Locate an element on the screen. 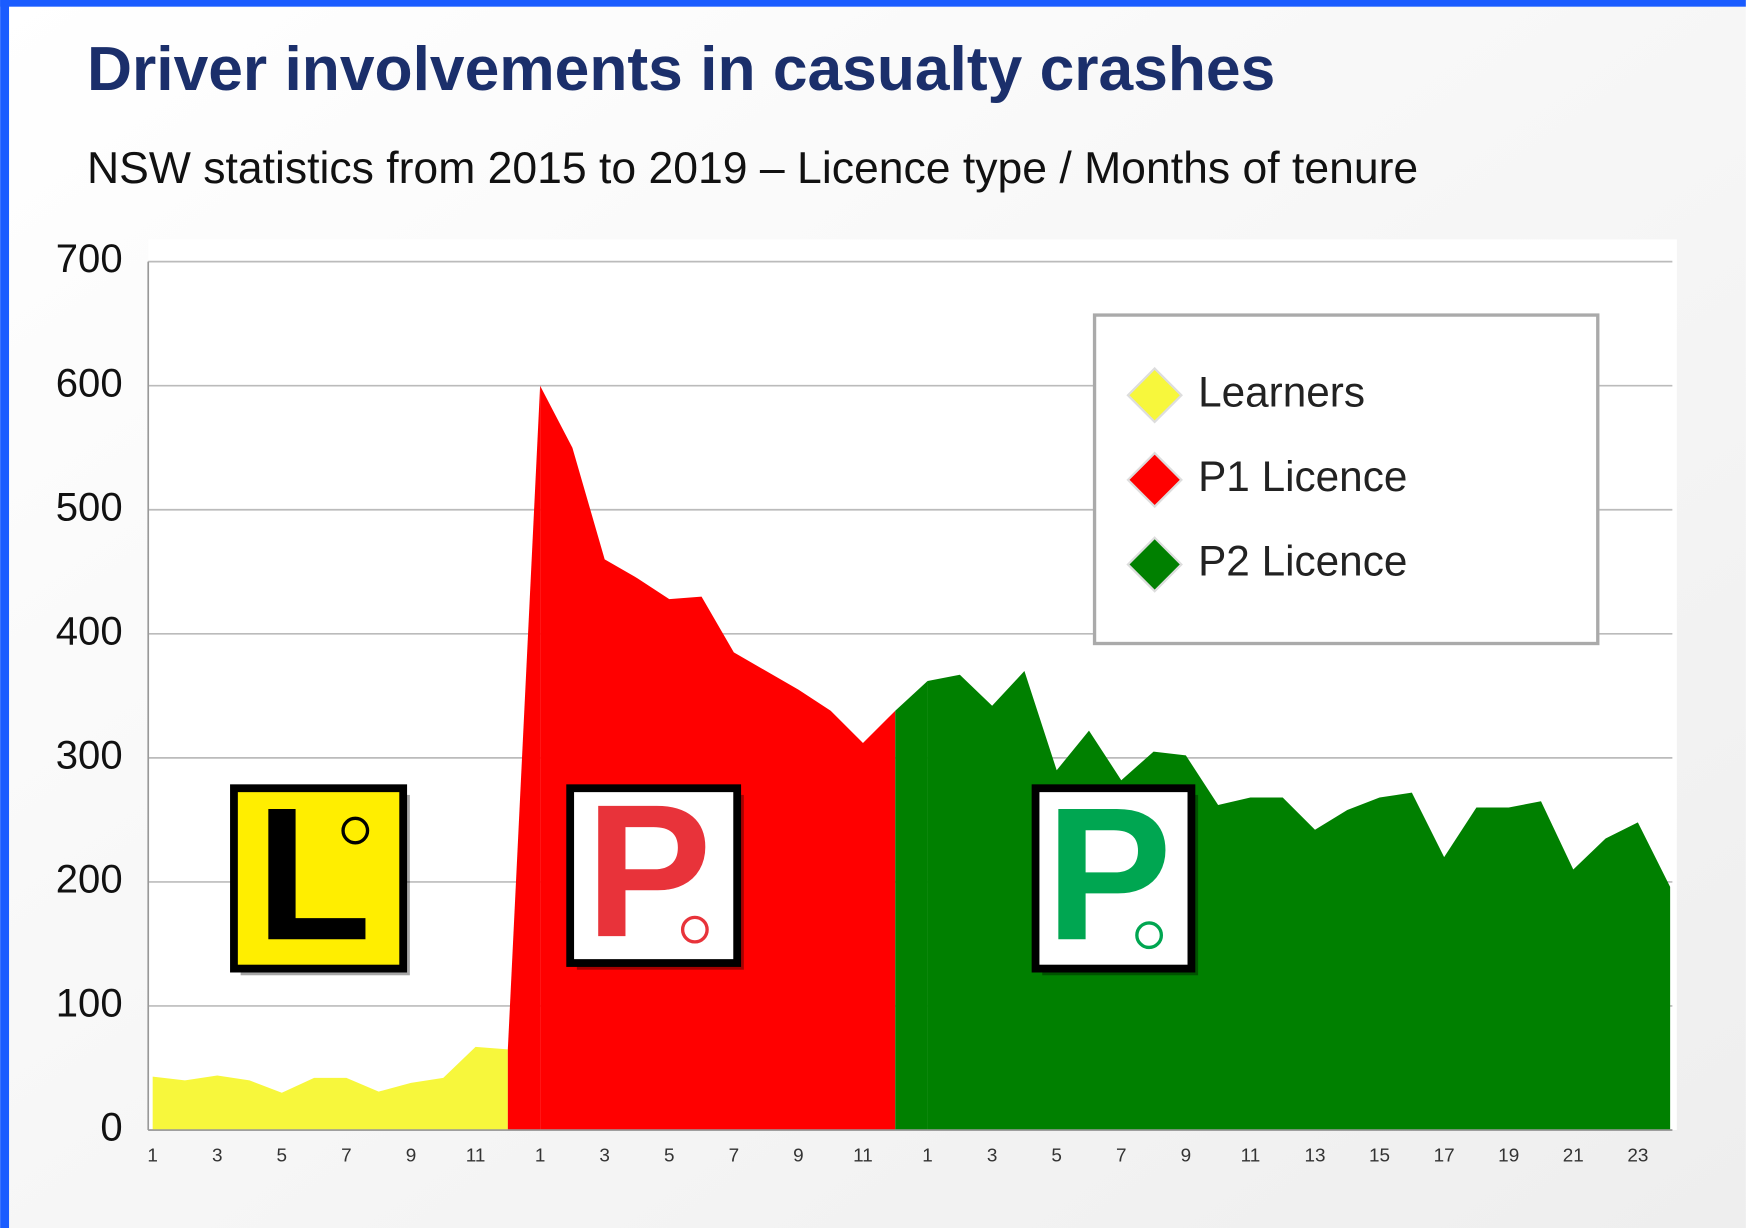  x-tick-label: 19 is located at coordinates (1508, 1156).